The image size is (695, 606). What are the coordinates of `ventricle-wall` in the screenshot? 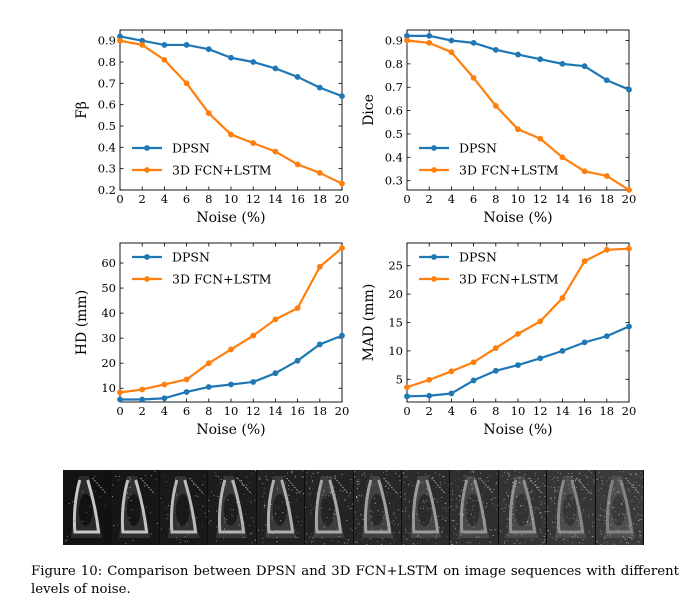 It's located at (183, 506).